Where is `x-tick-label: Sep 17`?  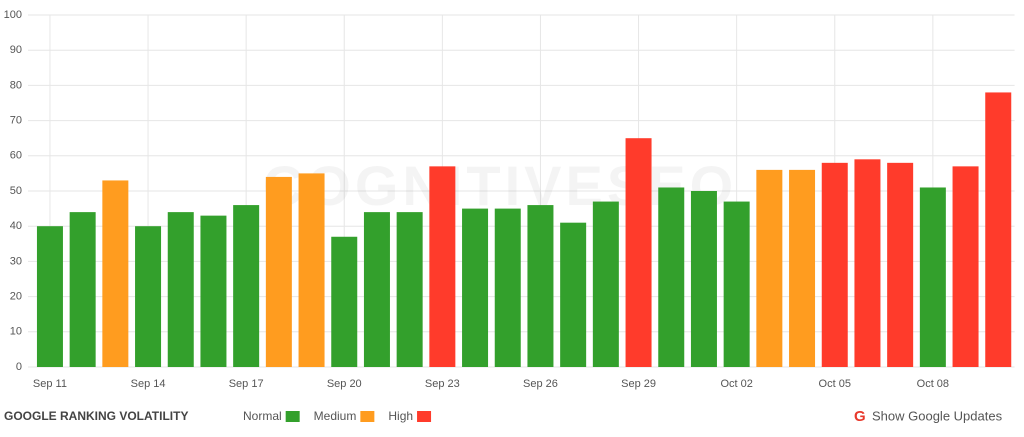 x-tick-label: Sep 17 is located at coordinates (246, 384).